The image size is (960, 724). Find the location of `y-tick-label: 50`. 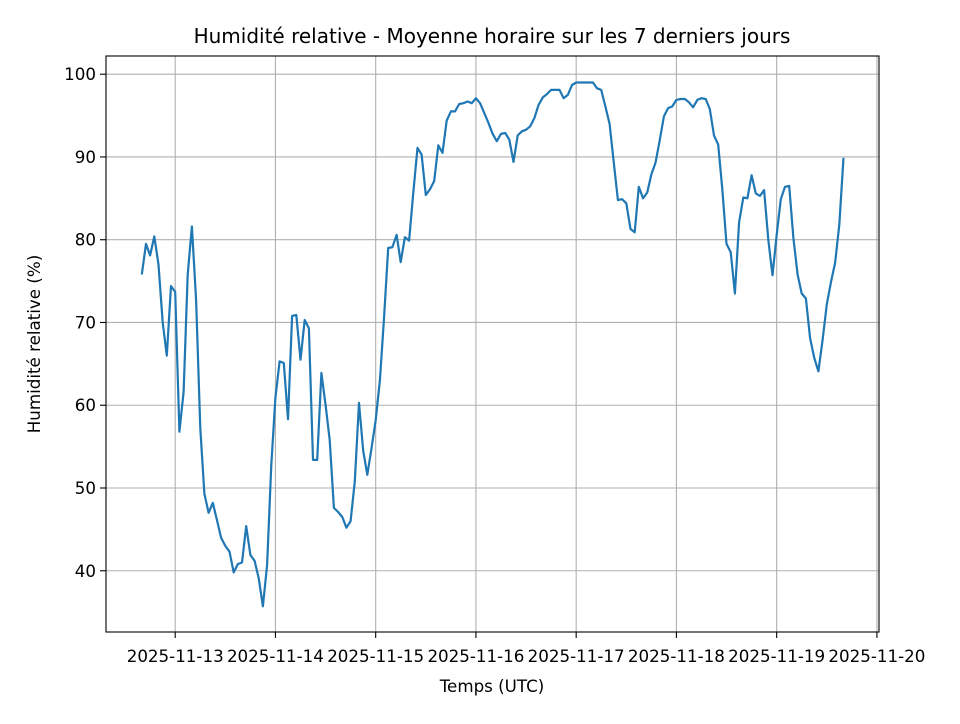

y-tick-label: 50 is located at coordinates (85, 488).